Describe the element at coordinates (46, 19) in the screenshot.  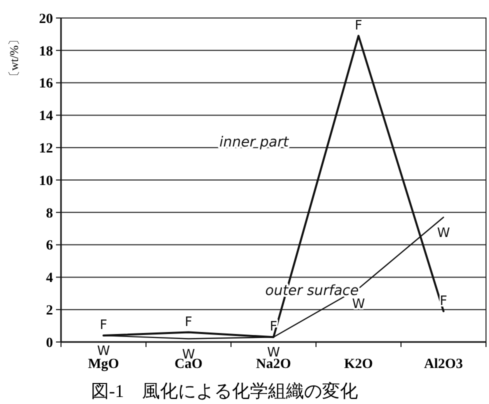
I see `y-tick-label: 20` at that location.